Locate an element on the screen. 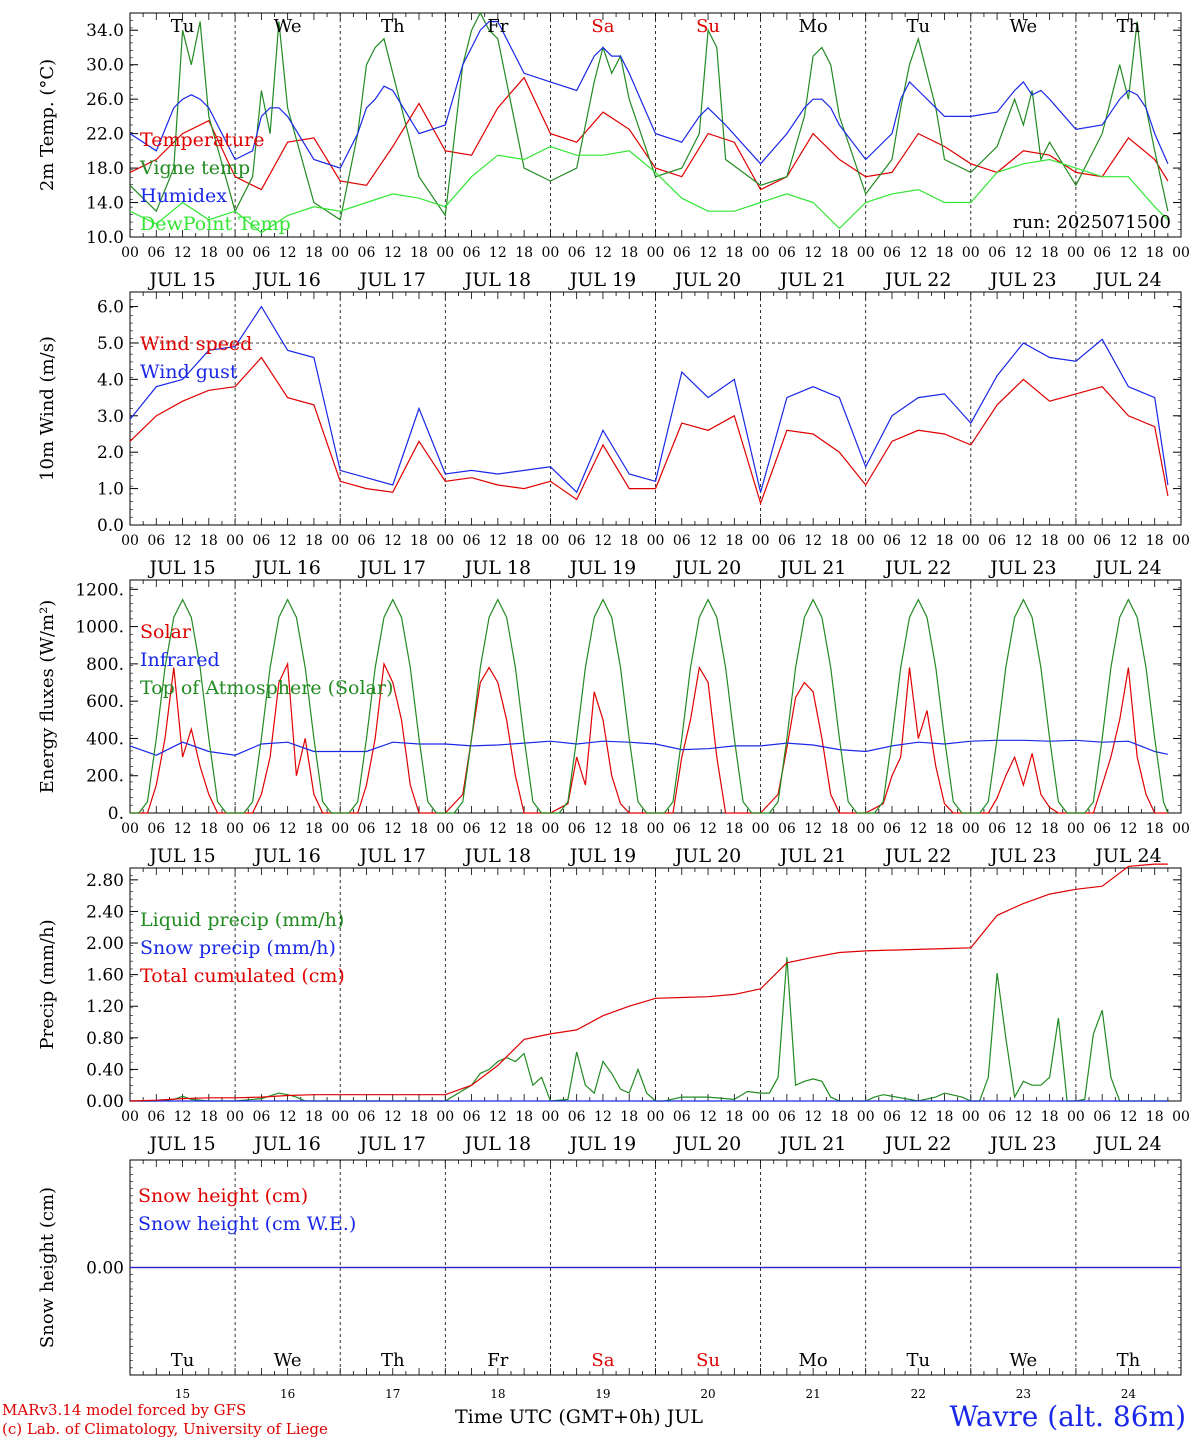  y-tick-label: 400. is located at coordinates (105, 739).